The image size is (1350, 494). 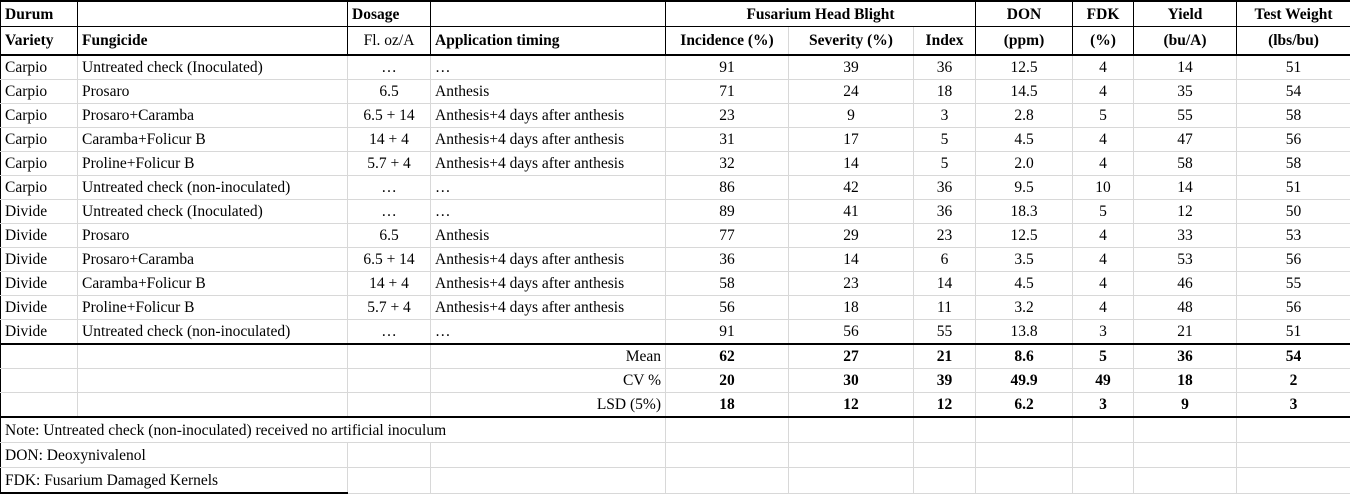 I want to click on header-fungicide: Fungicide, so click(x=213, y=41).